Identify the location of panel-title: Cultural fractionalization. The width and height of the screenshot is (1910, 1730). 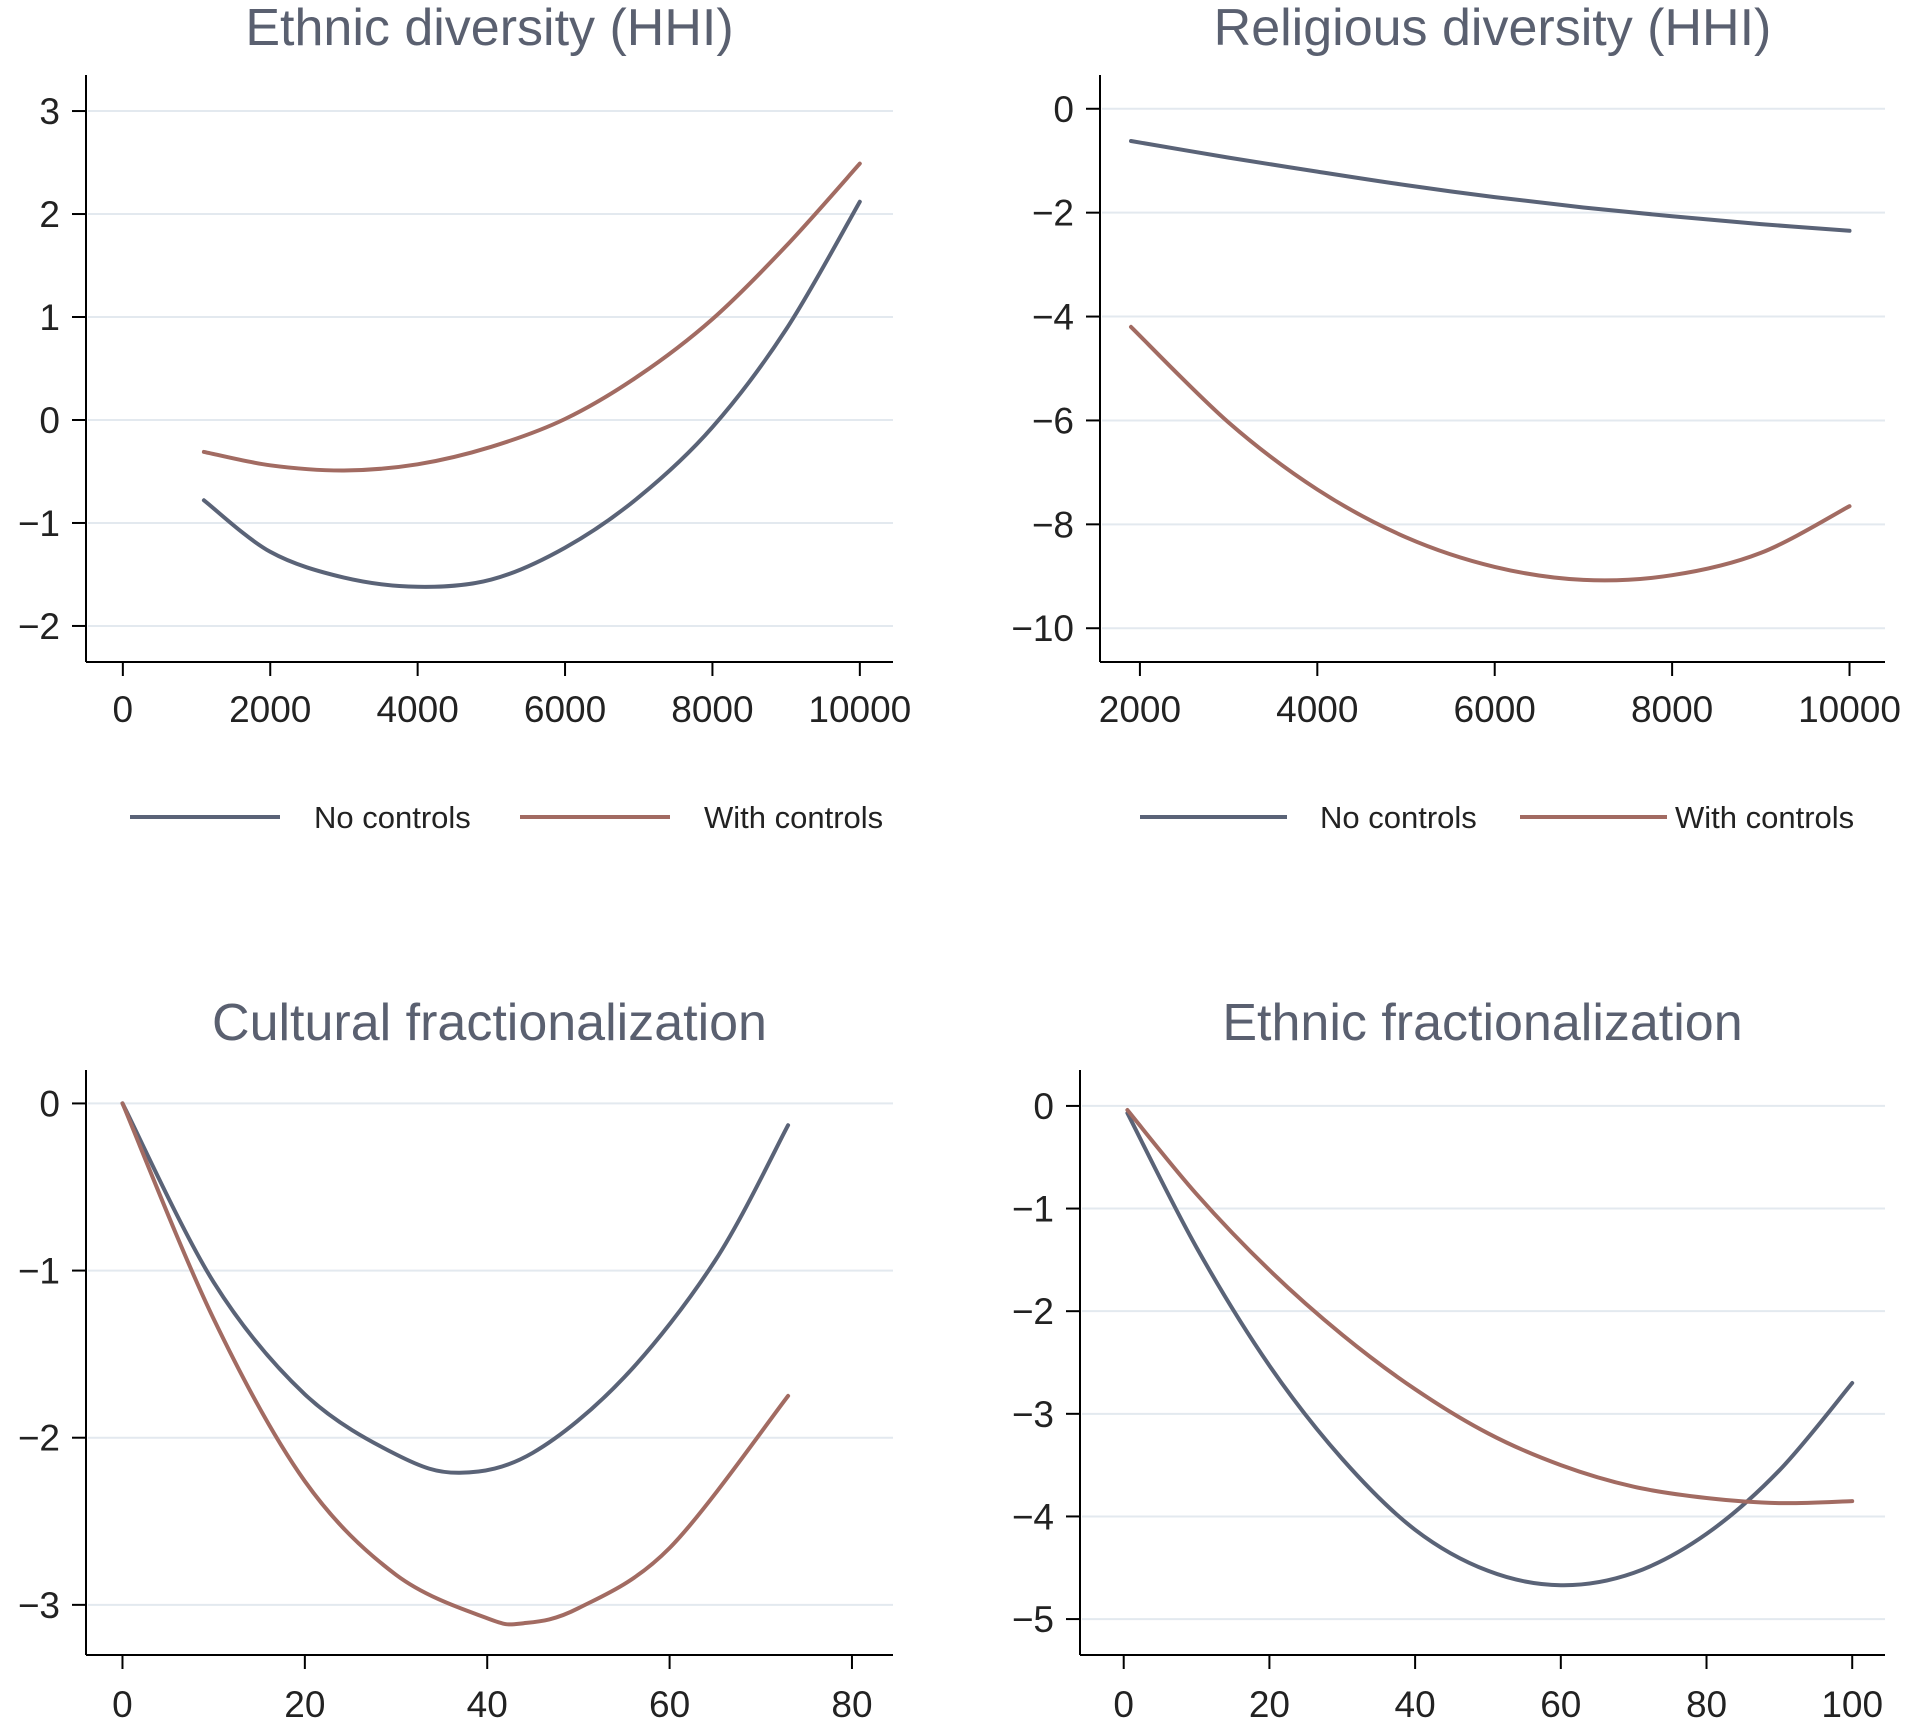
(489, 1023).